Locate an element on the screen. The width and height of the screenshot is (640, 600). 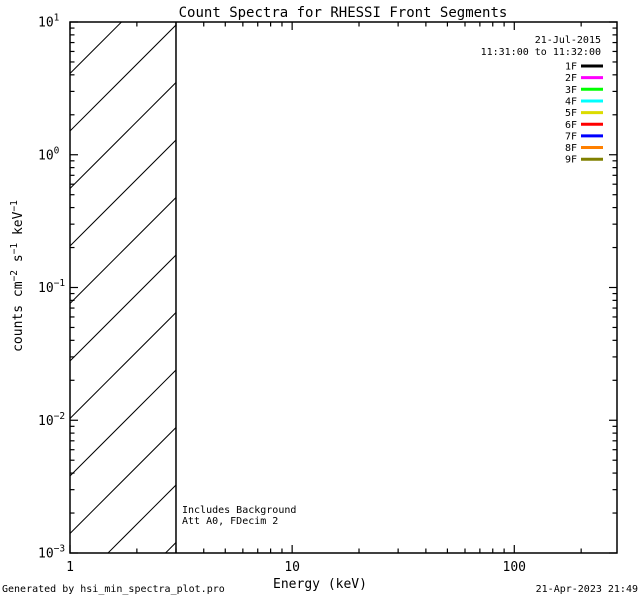
legend-label-7f: 7F is located at coordinates (571, 136).